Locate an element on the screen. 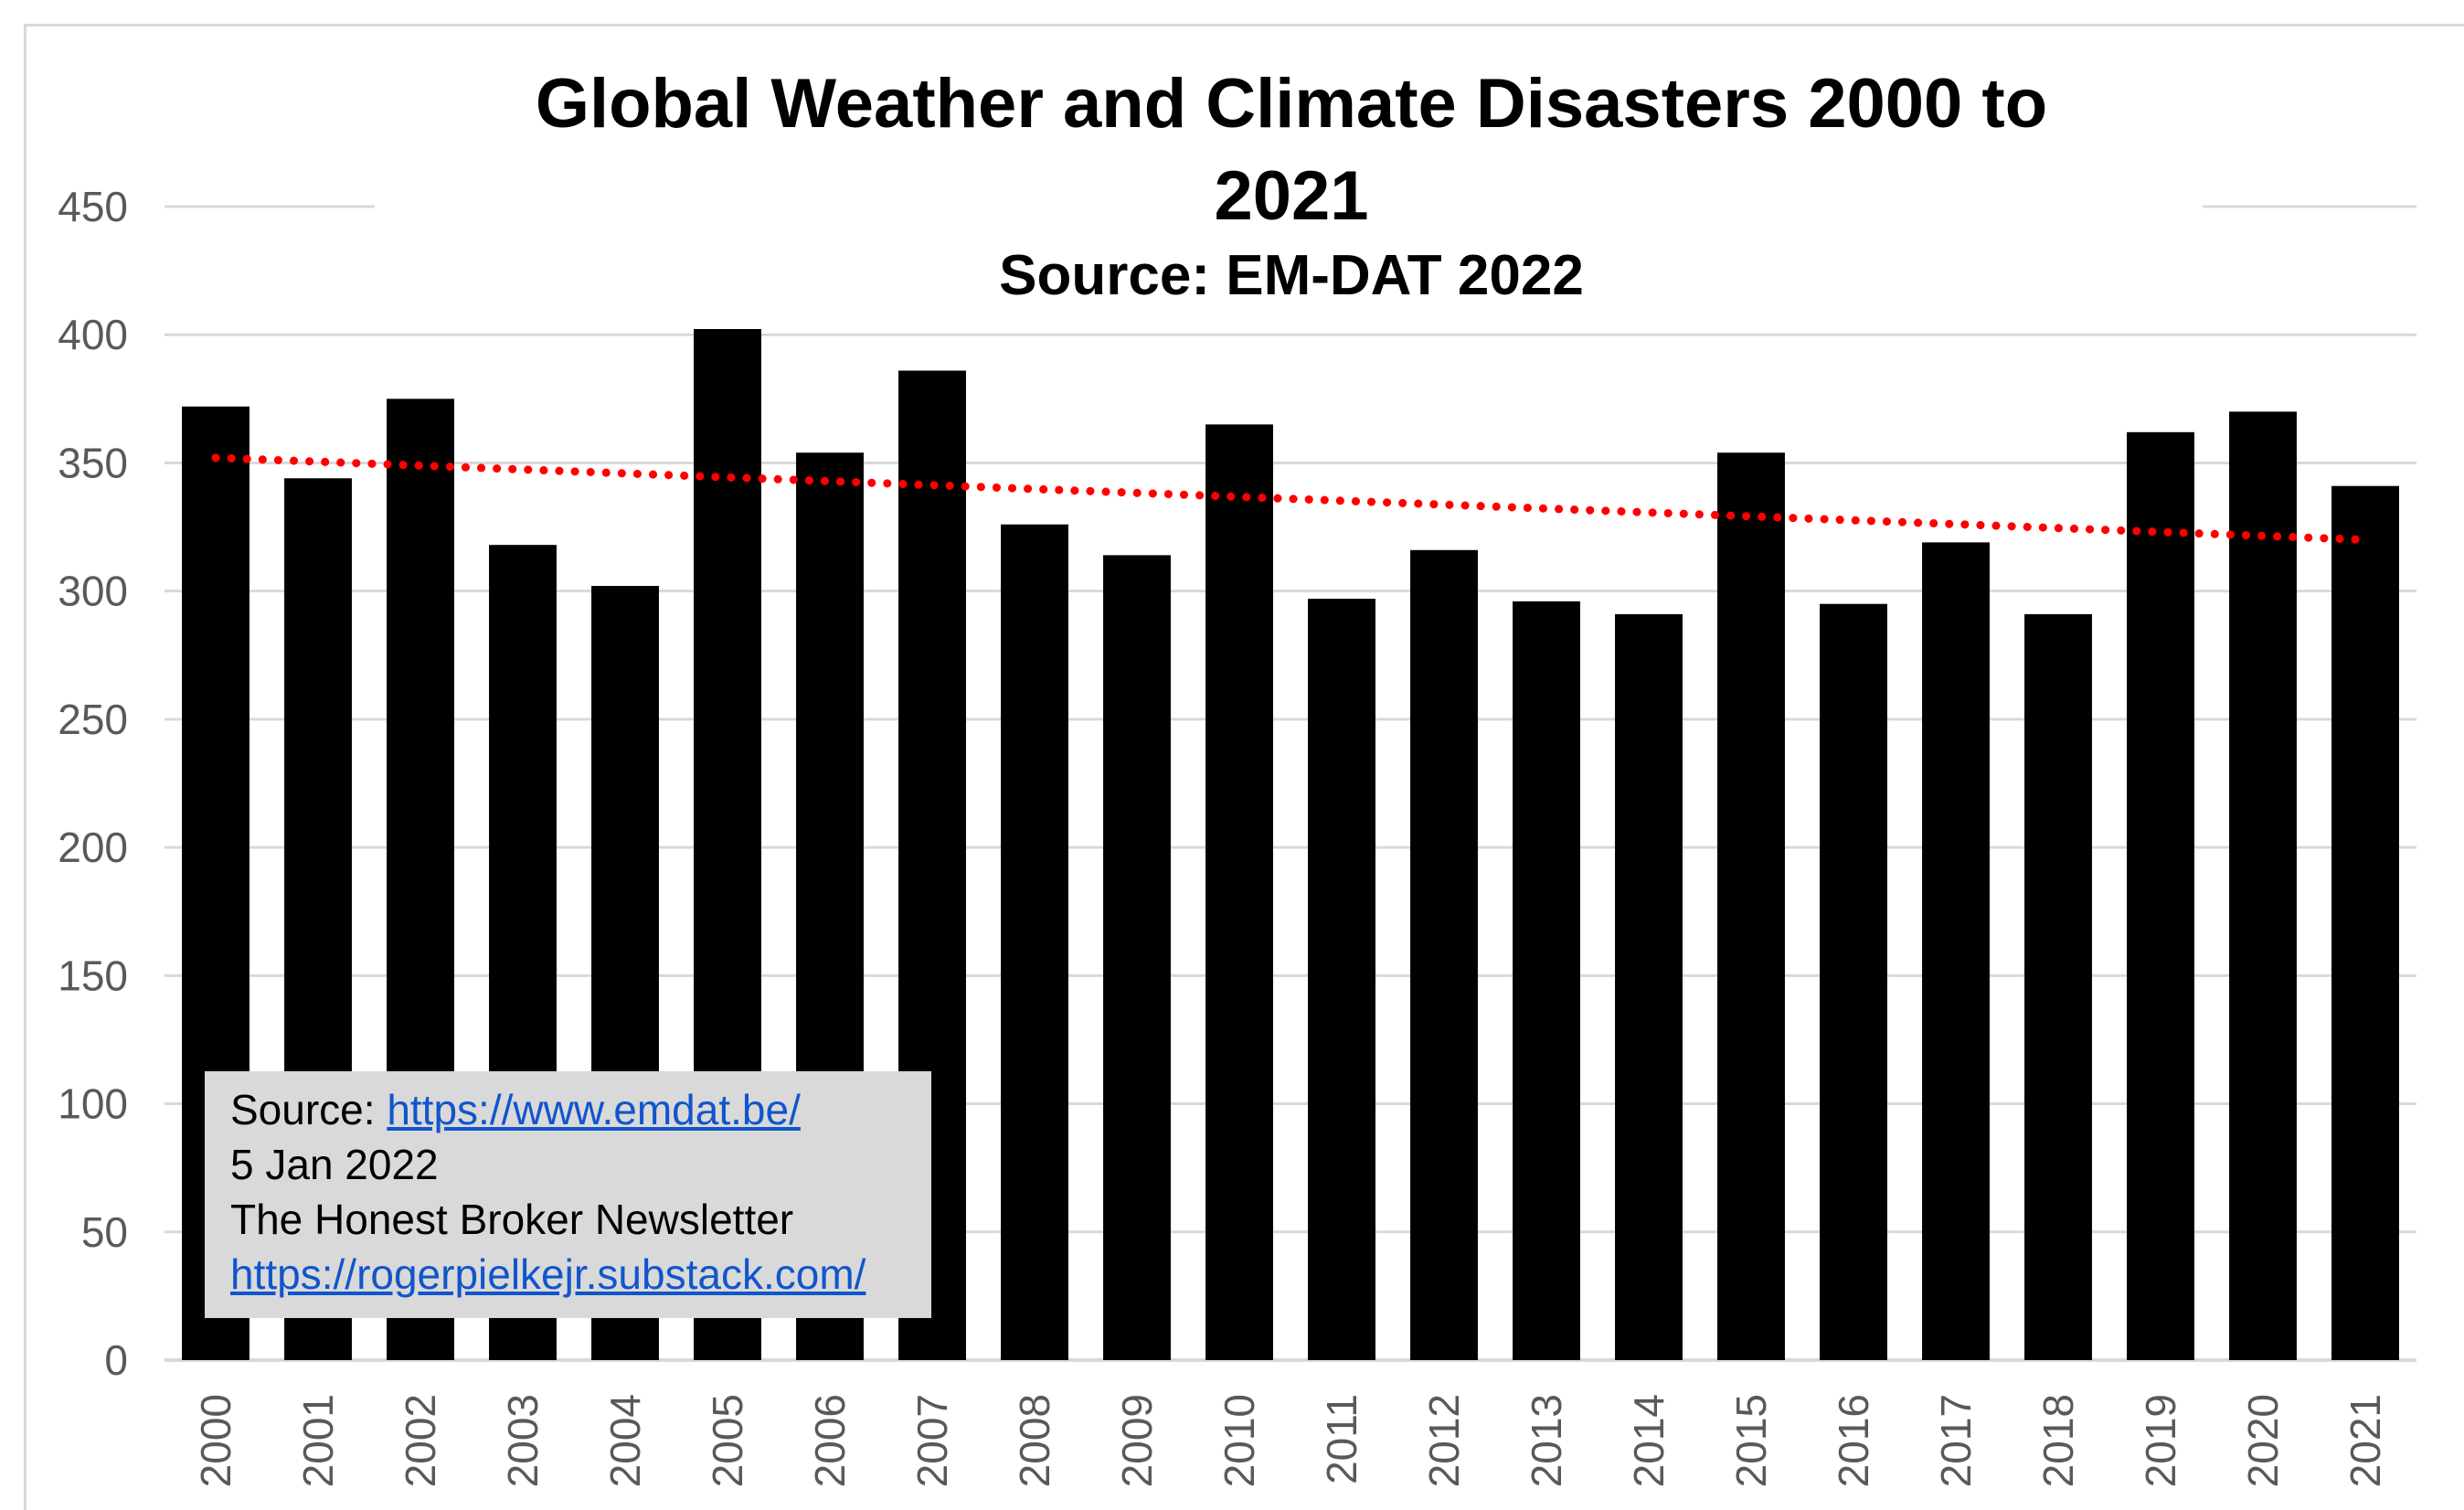  bar-2010 is located at coordinates (1239, 892).